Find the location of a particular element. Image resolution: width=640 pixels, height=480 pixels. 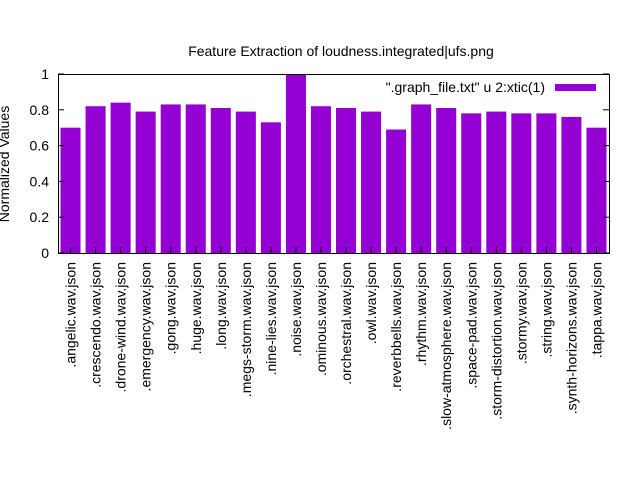

legend-swatch is located at coordinates (575, 87).